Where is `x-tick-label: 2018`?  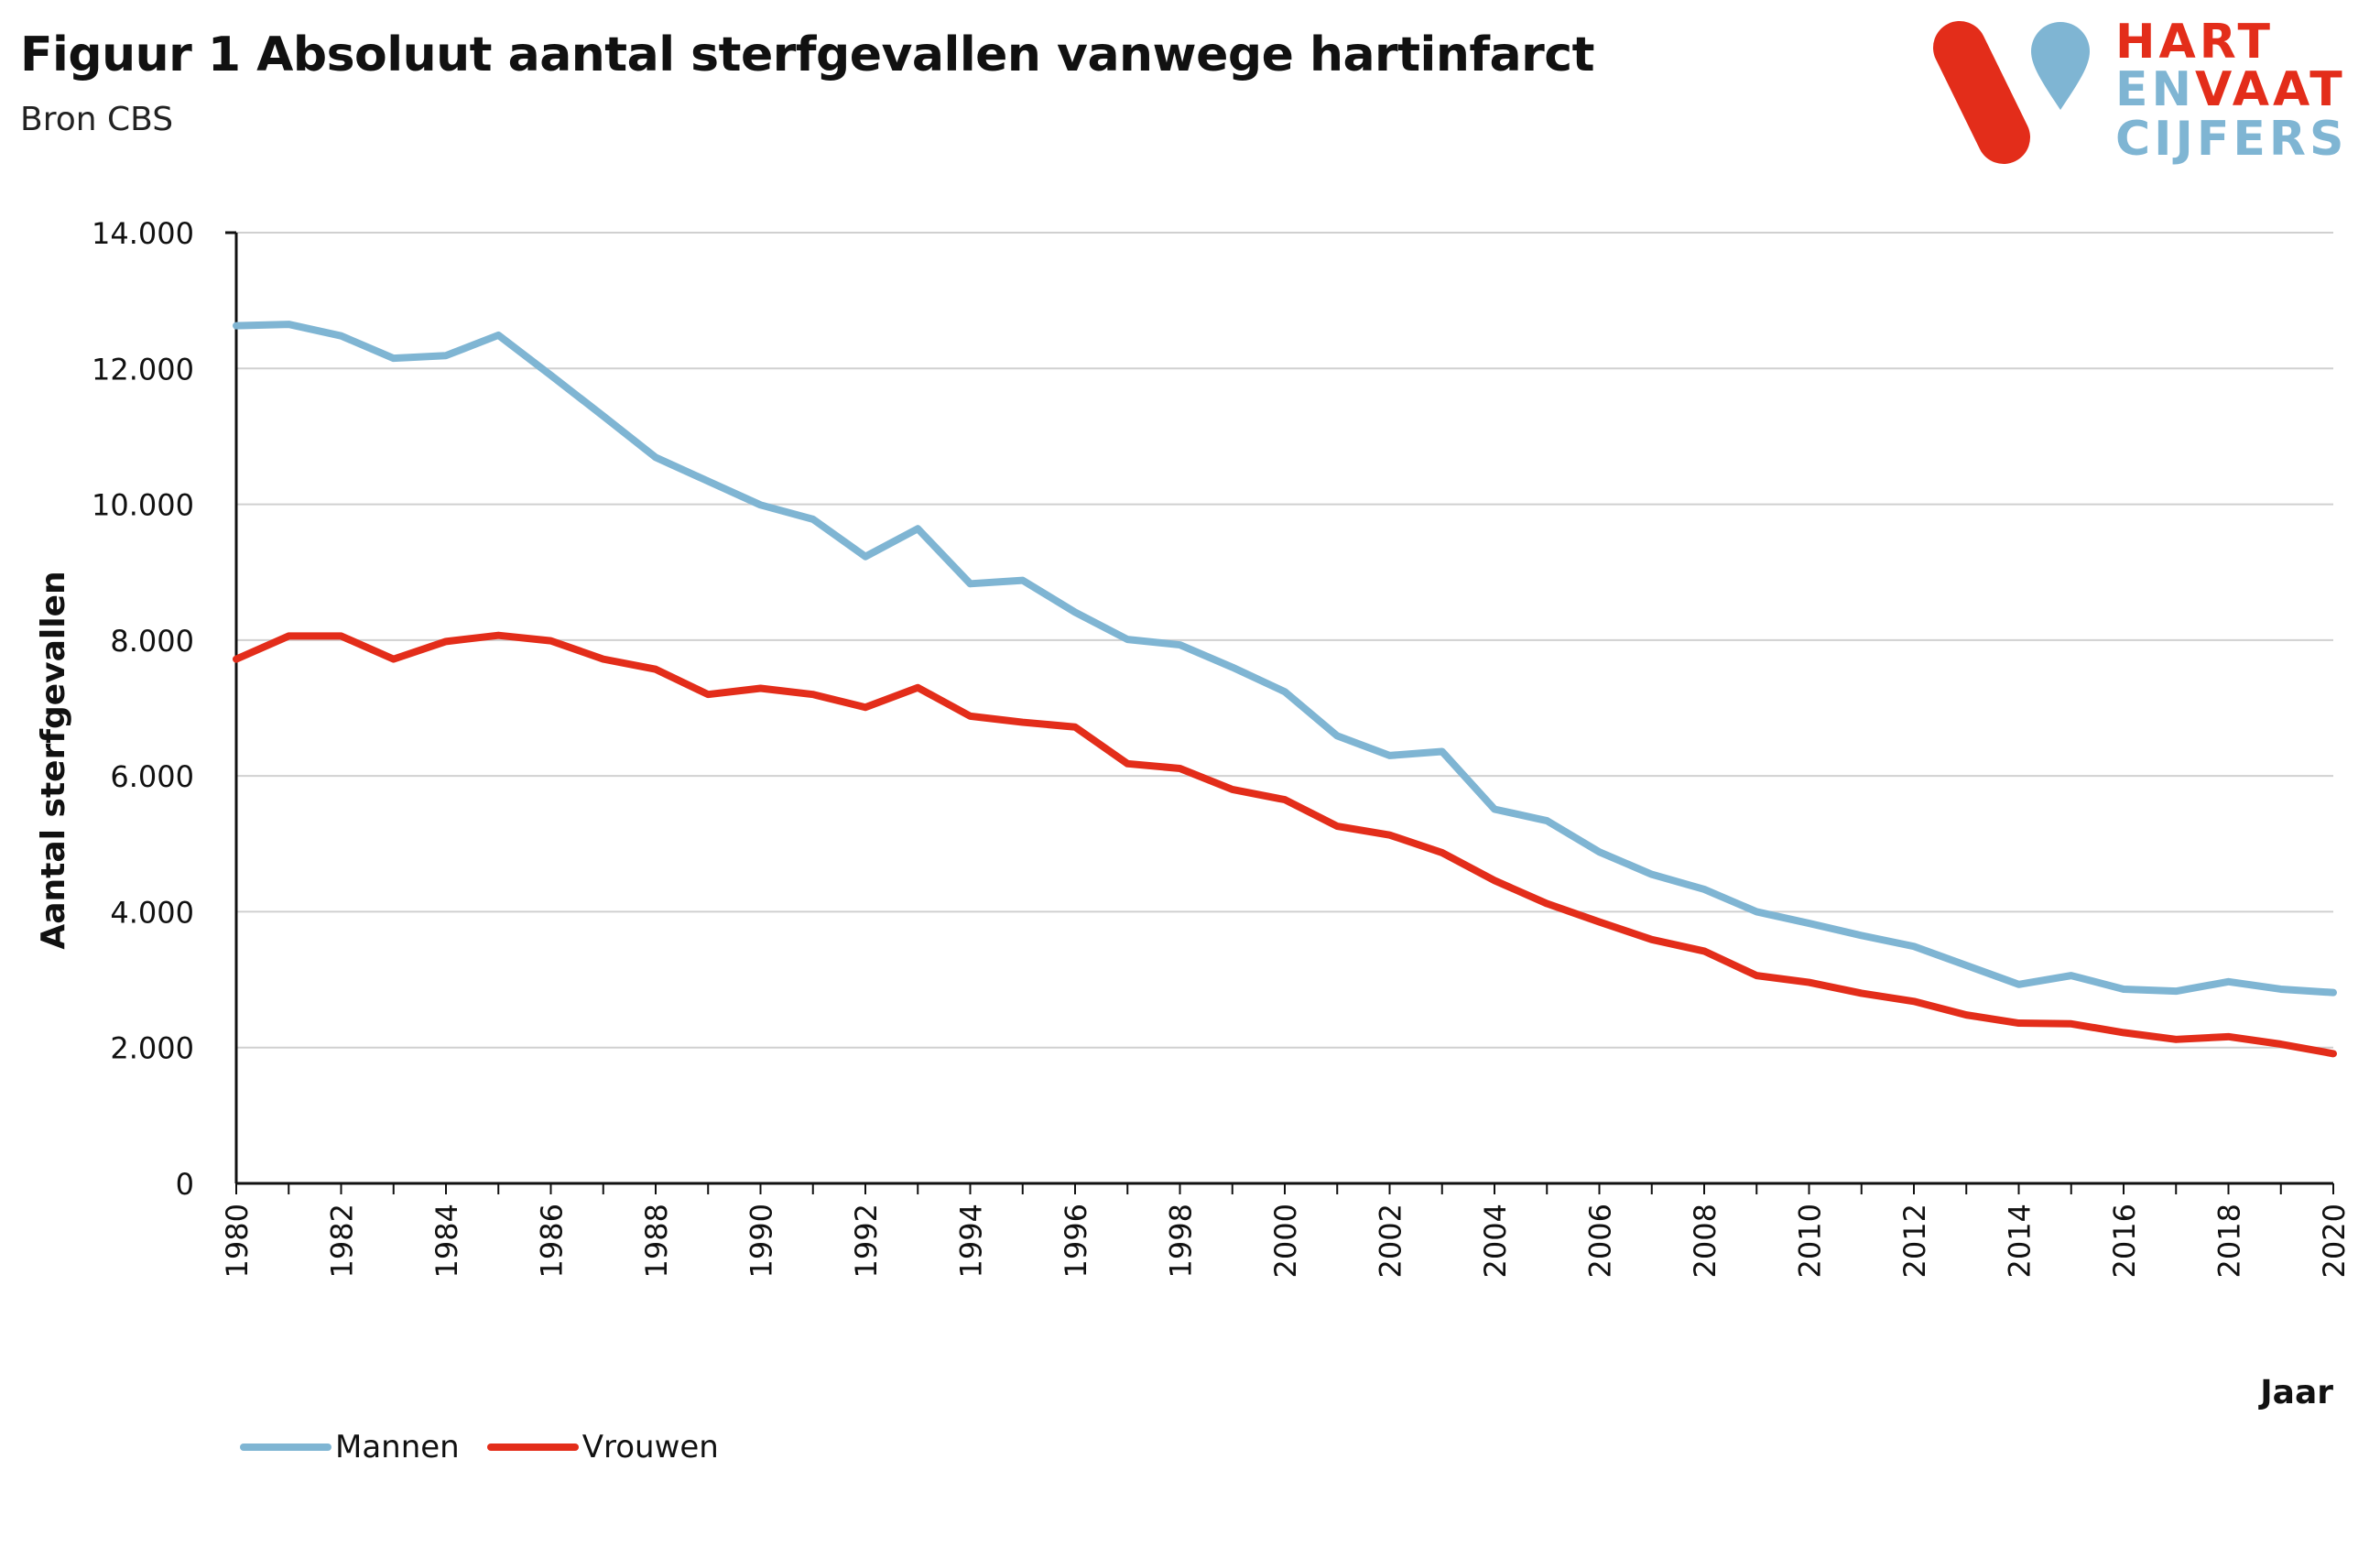
x-tick-label: 2018 is located at coordinates (2229, 1241).